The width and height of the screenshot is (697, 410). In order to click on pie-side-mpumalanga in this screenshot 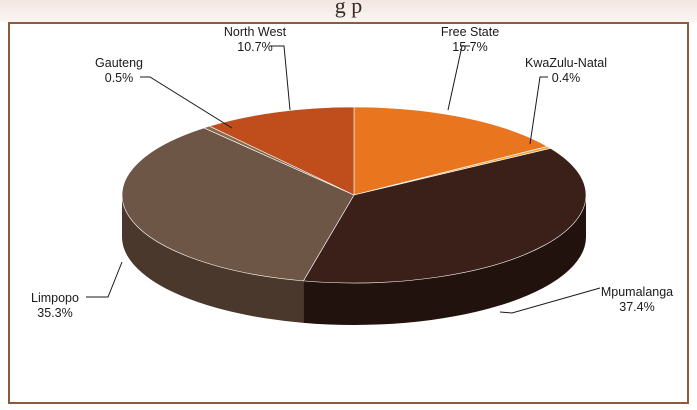, I will do `click(444, 260)`.